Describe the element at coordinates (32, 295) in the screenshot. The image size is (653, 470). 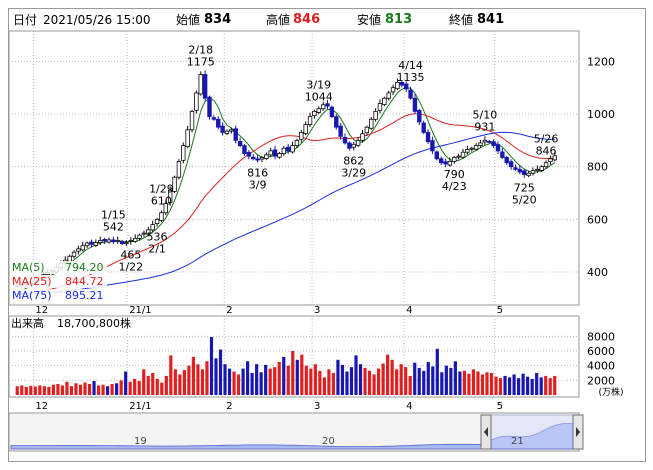
I see `legend-label: MA(75)` at that location.